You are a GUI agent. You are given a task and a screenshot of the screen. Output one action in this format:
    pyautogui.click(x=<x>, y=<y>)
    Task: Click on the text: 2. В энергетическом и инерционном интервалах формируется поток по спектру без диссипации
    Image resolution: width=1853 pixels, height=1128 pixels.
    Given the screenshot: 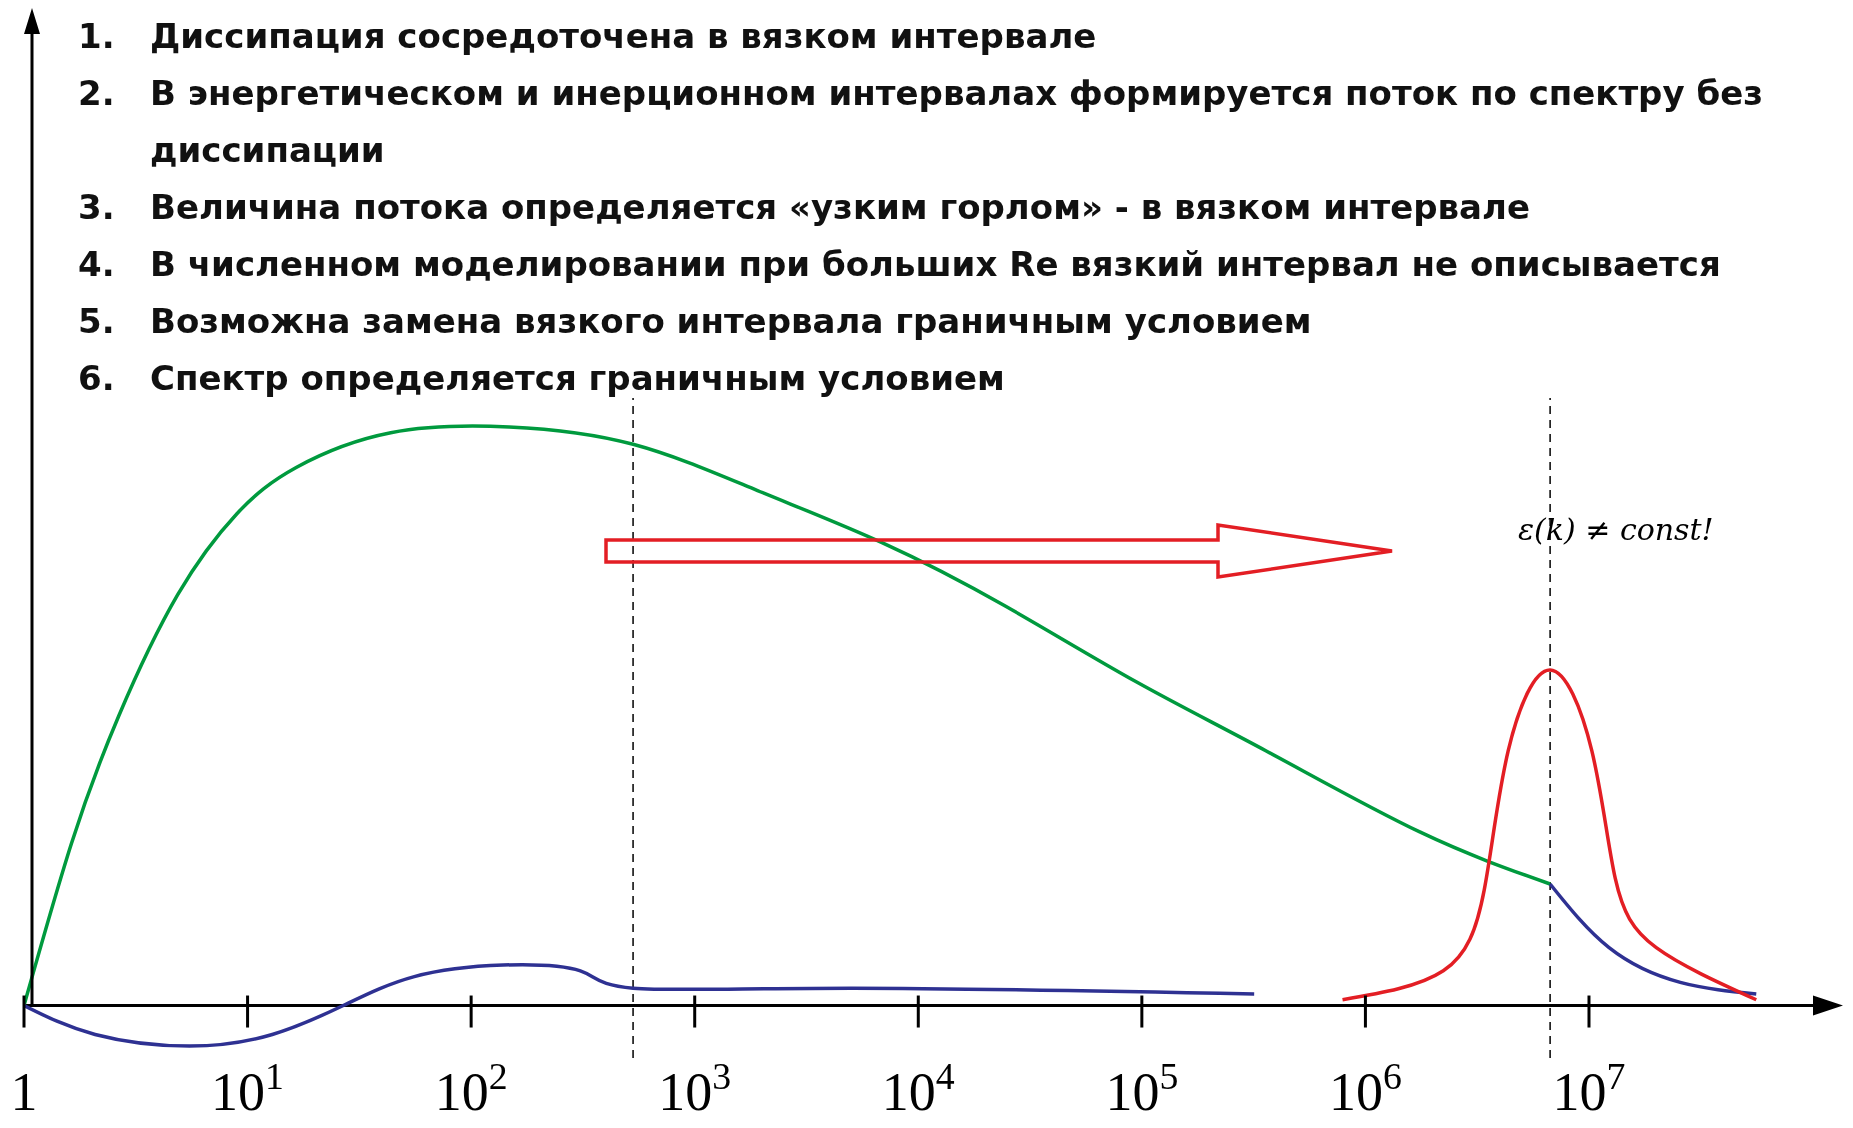 What is the action you would take?
    pyautogui.click(x=921, y=122)
    